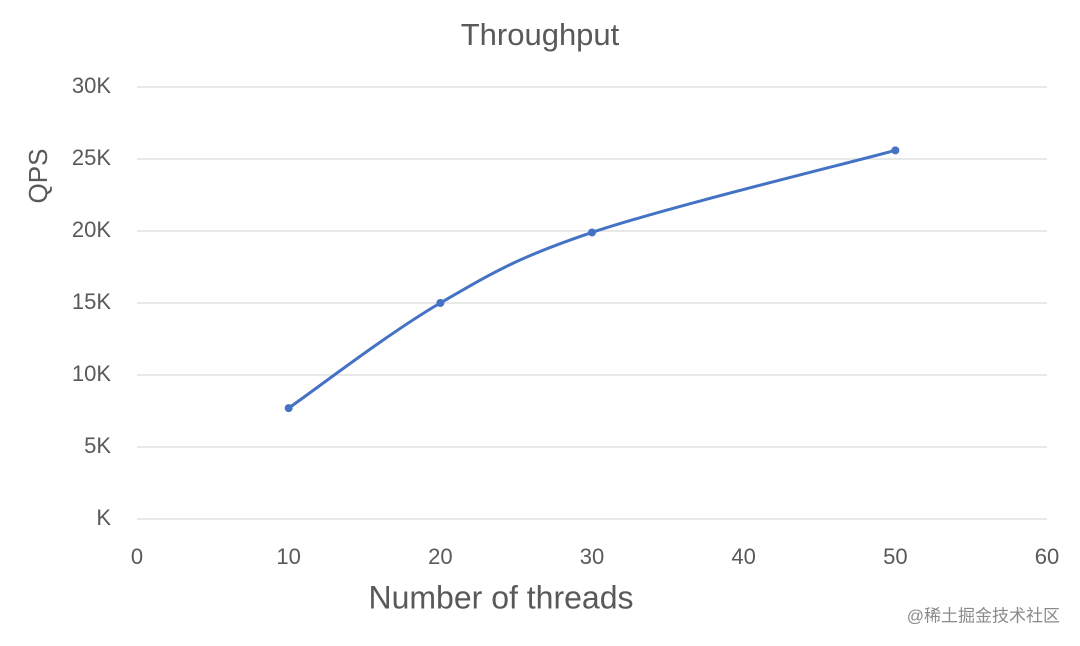 Image resolution: width=1080 pixels, height=646 pixels. What do you see at coordinates (500, 597) in the screenshot?
I see `x-axis-label: Number of threads` at bounding box center [500, 597].